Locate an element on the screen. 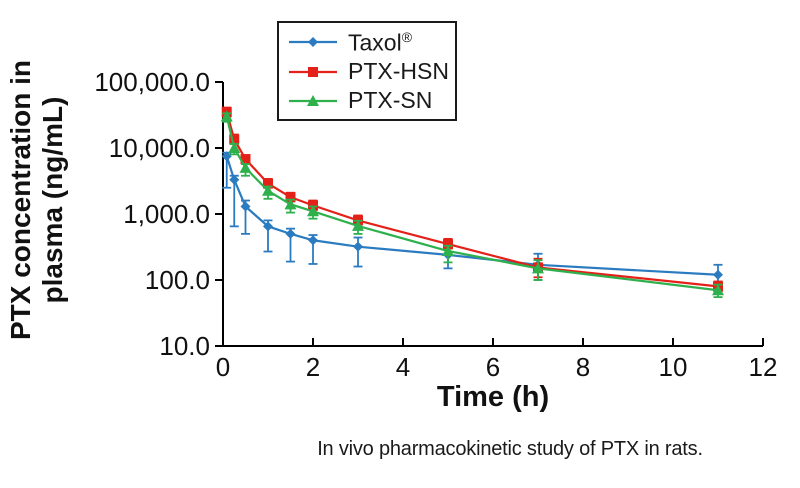 Image resolution: width=800 pixels, height=488 pixels. x-tick-label: 12 is located at coordinates (763, 367).